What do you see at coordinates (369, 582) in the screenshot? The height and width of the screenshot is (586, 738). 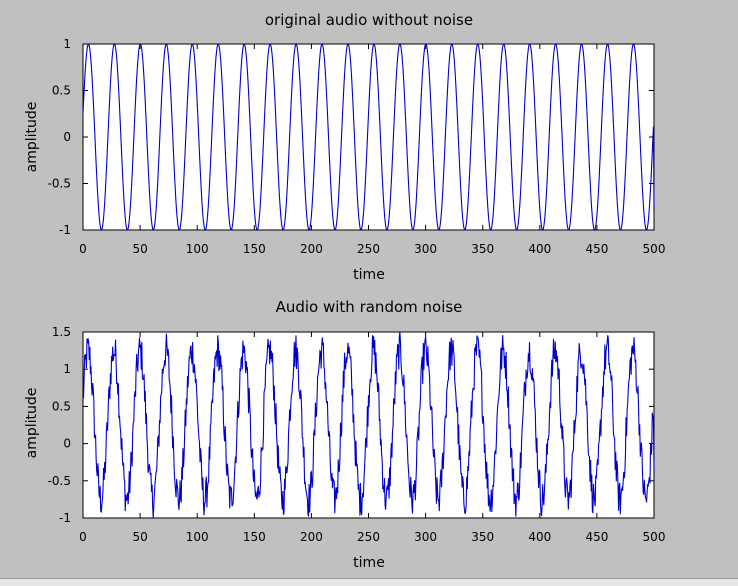 I see `window-bottom-edge` at bounding box center [369, 582].